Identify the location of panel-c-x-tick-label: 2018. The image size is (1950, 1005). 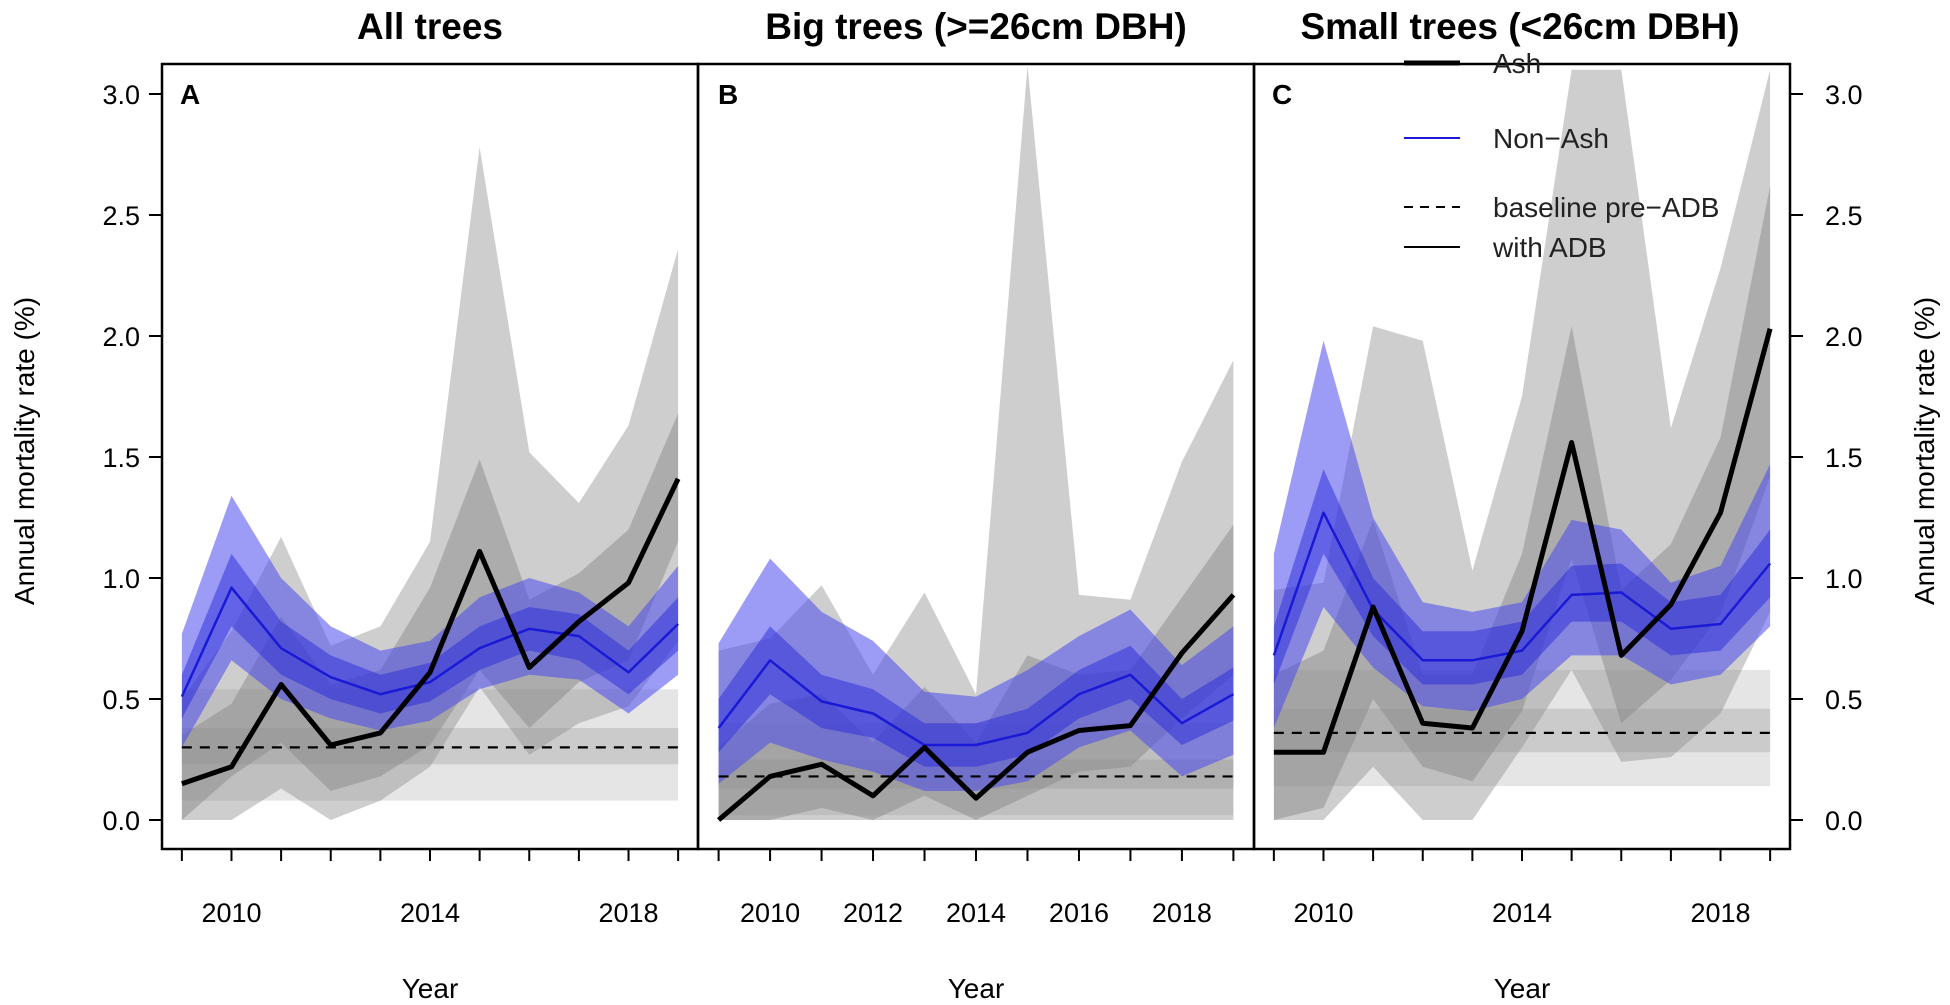
(1720, 913).